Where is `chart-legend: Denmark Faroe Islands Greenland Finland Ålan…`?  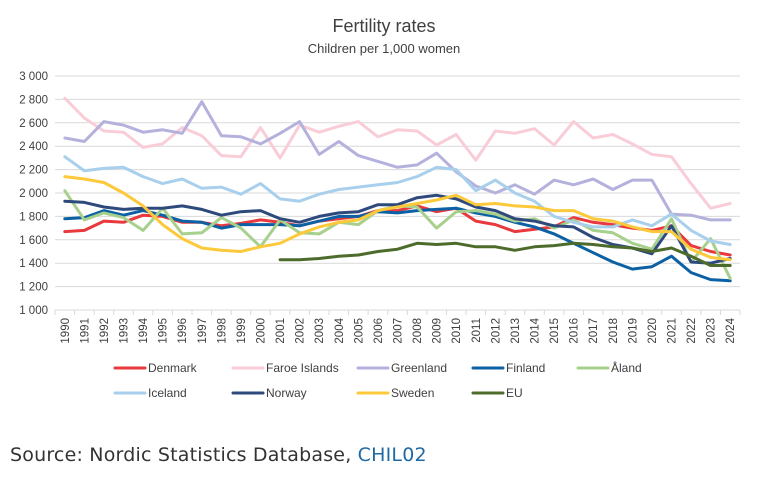
chart-legend: Denmark Faroe Islands Greenland Finland Ålan… is located at coordinates (377, 380).